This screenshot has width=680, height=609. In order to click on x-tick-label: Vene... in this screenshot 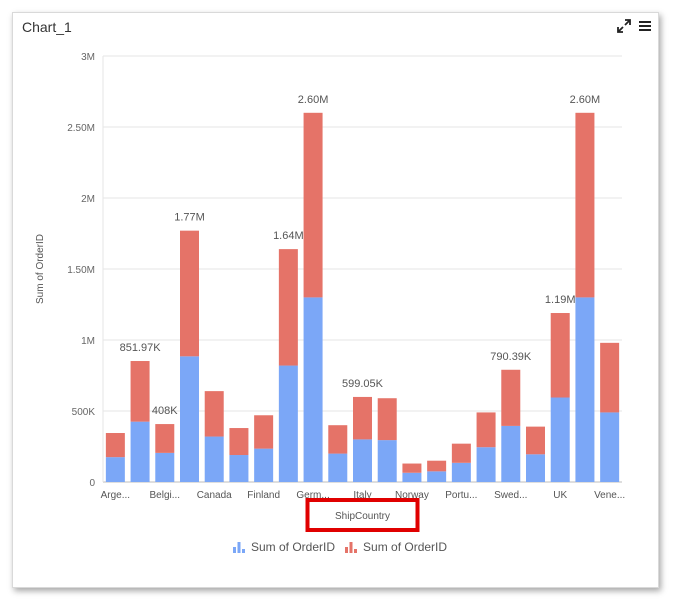, I will do `click(609, 495)`.